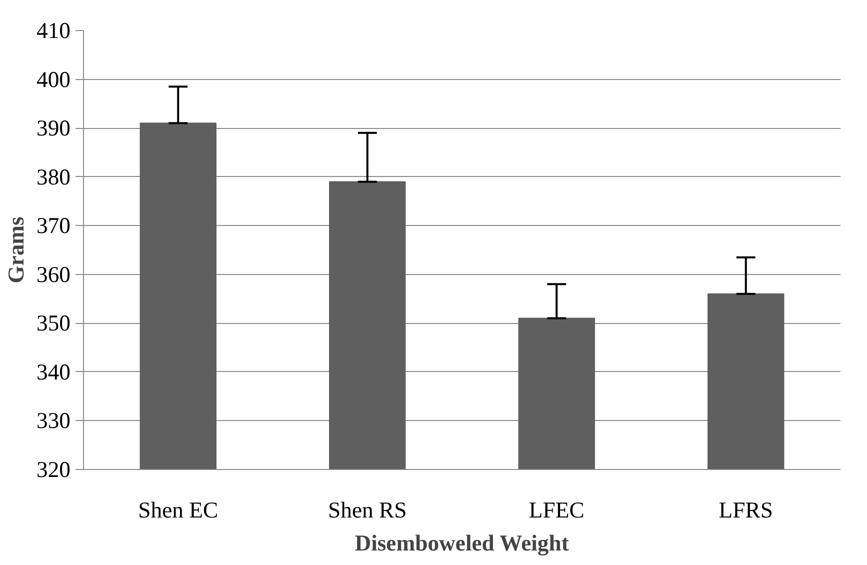 This screenshot has width=867, height=565. What do you see at coordinates (53, 128) in the screenshot?
I see `y-tick-label: 390` at bounding box center [53, 128].